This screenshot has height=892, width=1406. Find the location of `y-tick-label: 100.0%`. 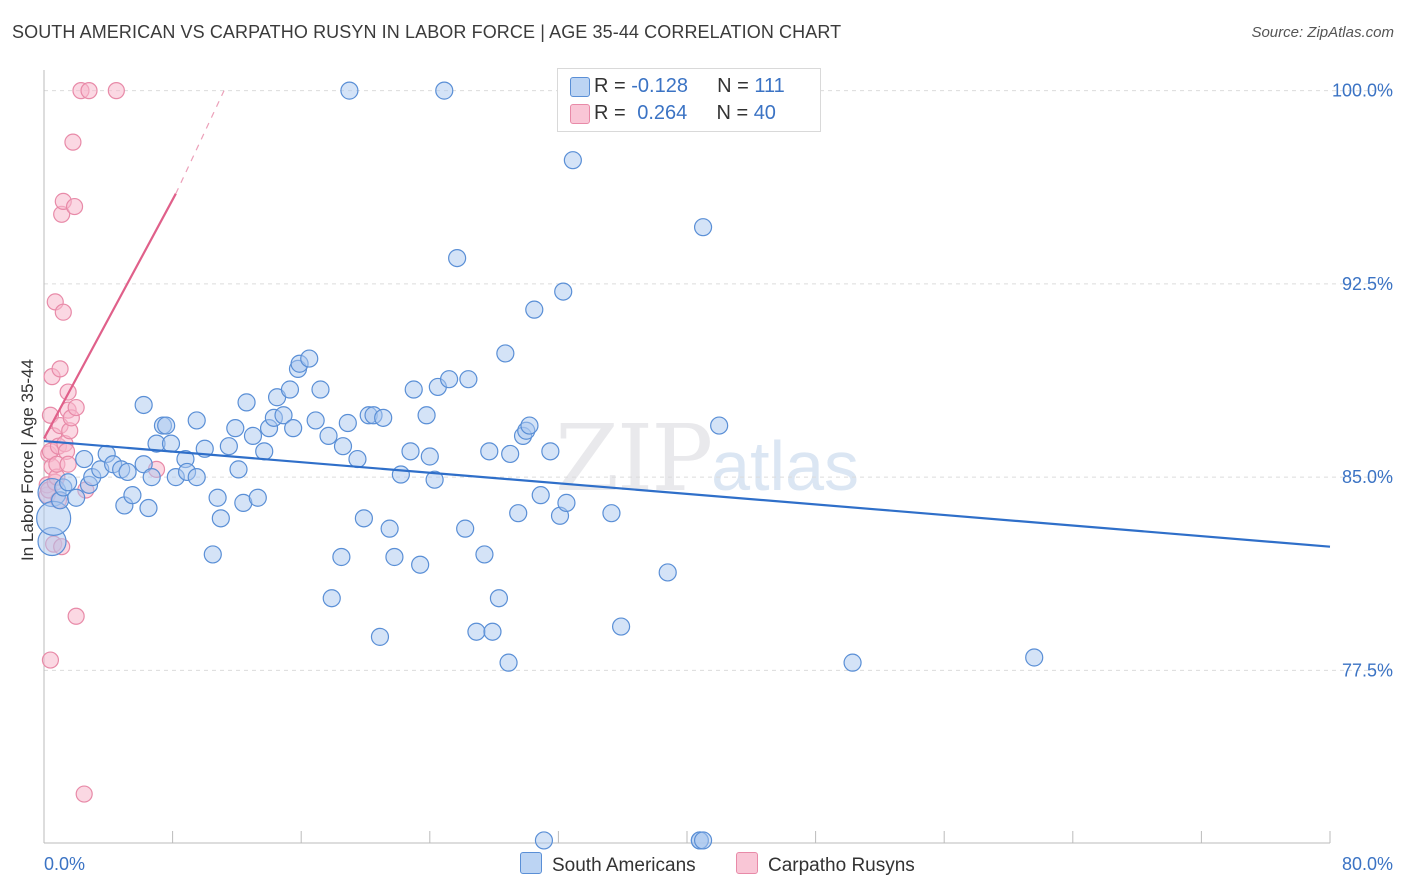

y-tick-label: 100.0% is located at coordinates (1362, 91).